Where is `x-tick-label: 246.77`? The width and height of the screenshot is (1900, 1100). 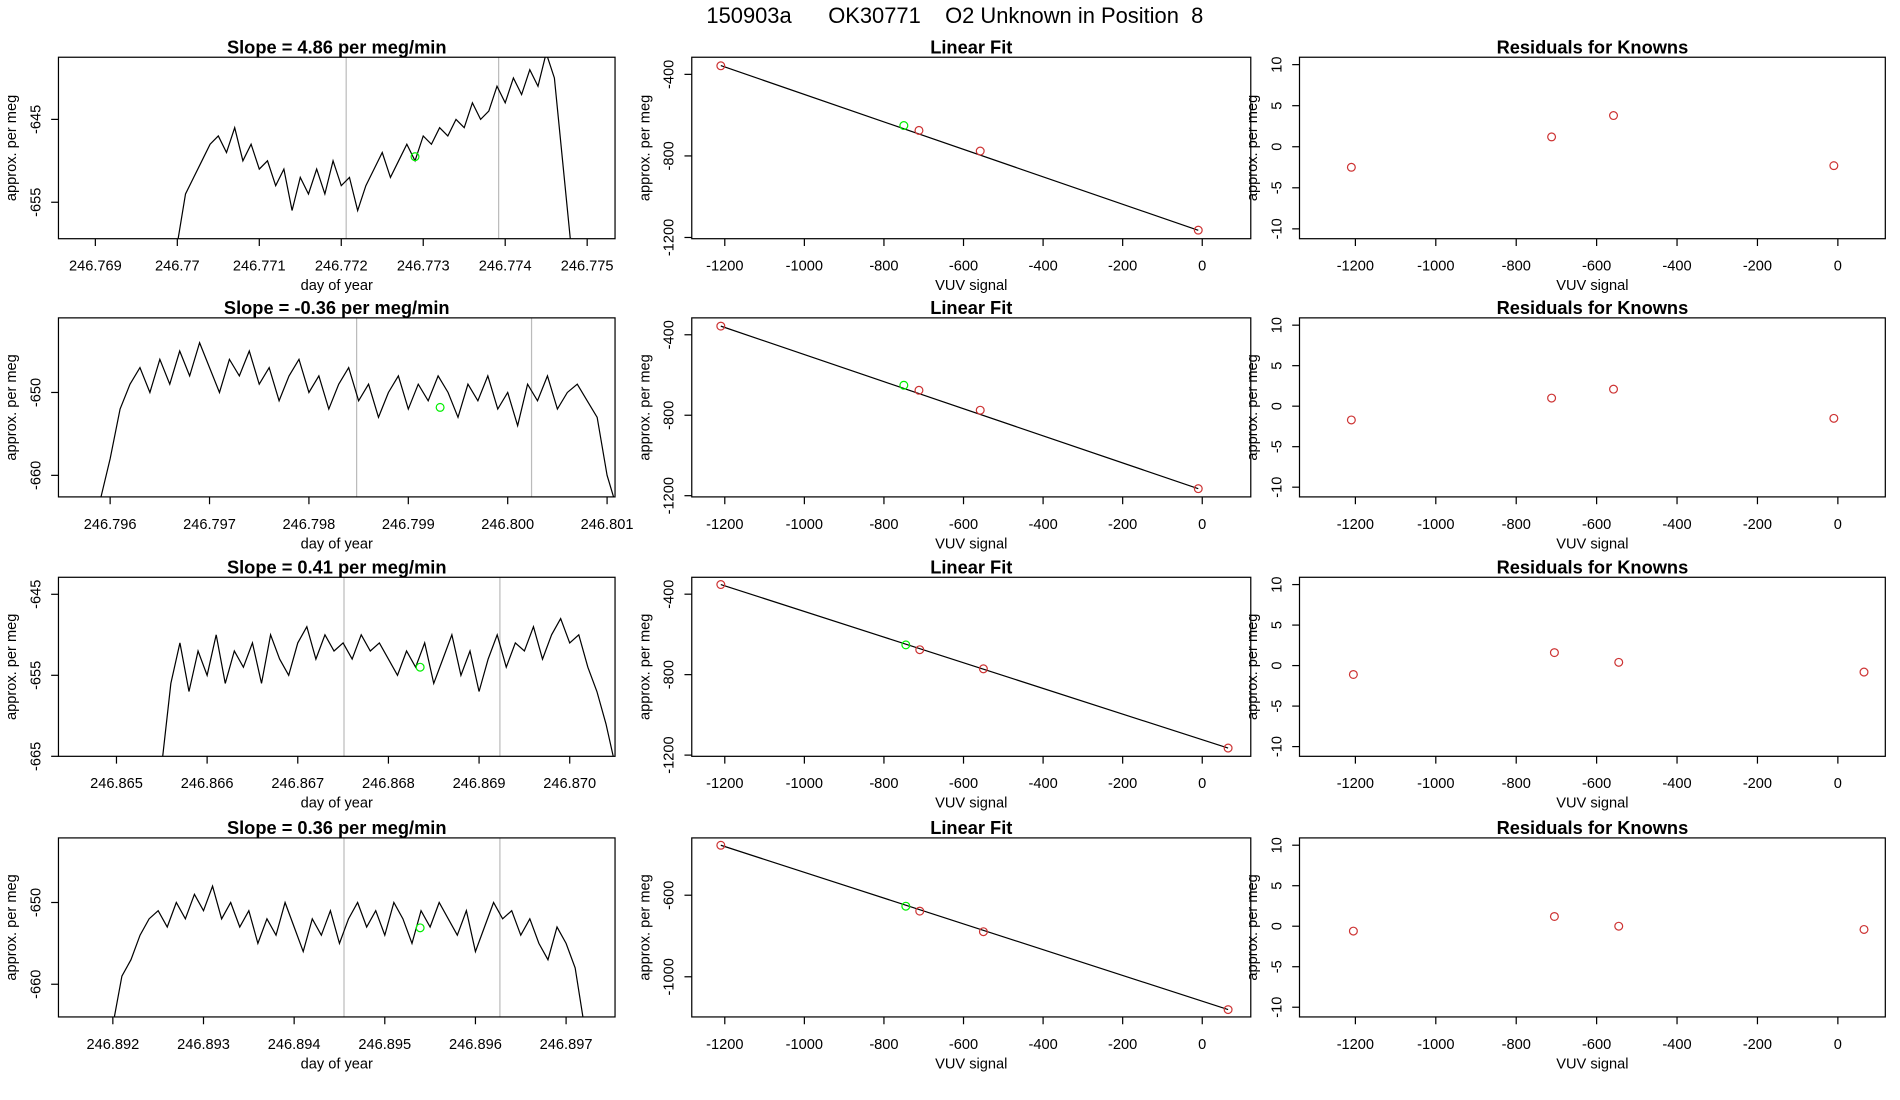 x-tick-label: 246.77 is located at coordinates (177, 267).